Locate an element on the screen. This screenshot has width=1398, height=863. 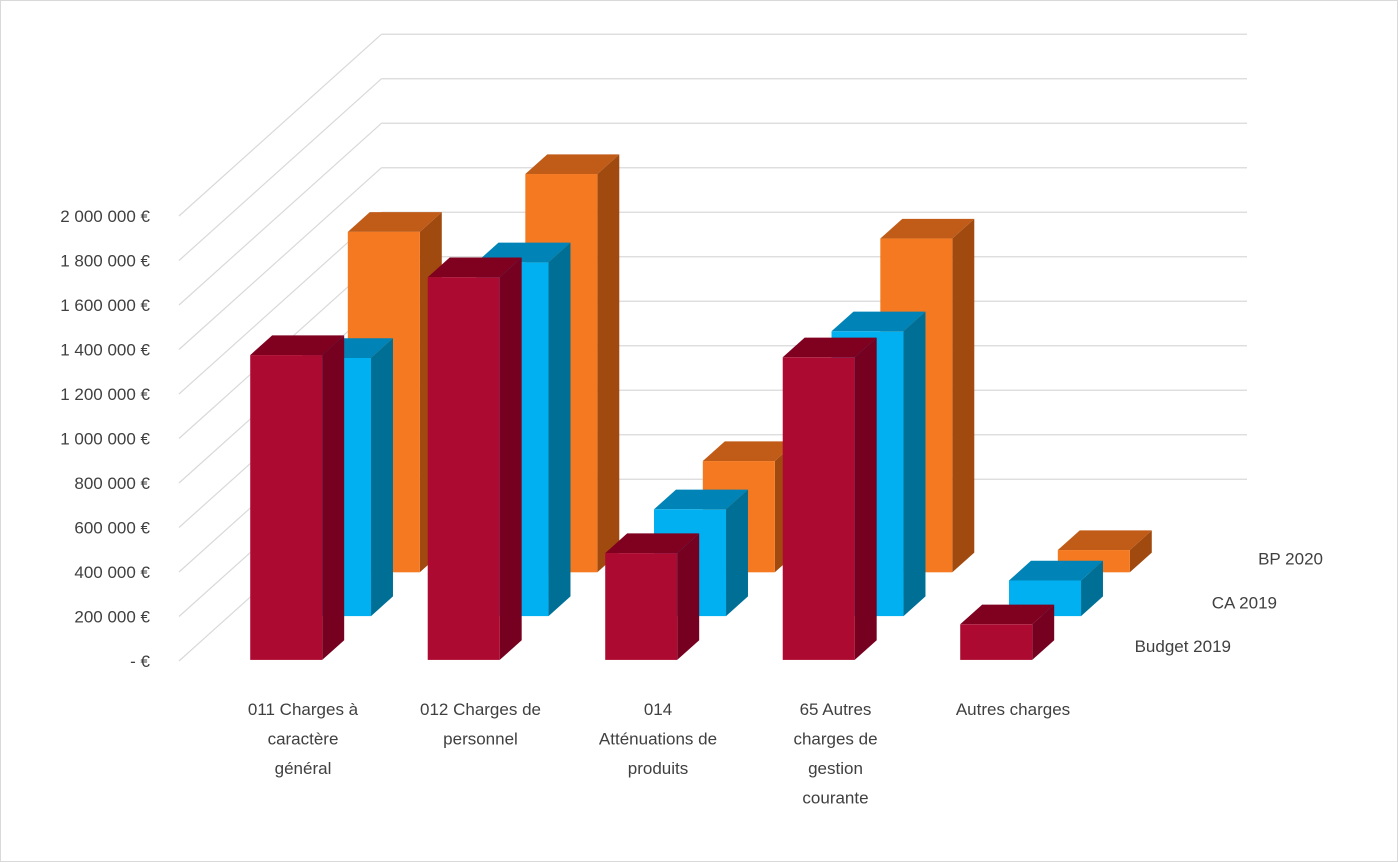
x-tick-label-line: gestion is located at coordinates (835, 768).